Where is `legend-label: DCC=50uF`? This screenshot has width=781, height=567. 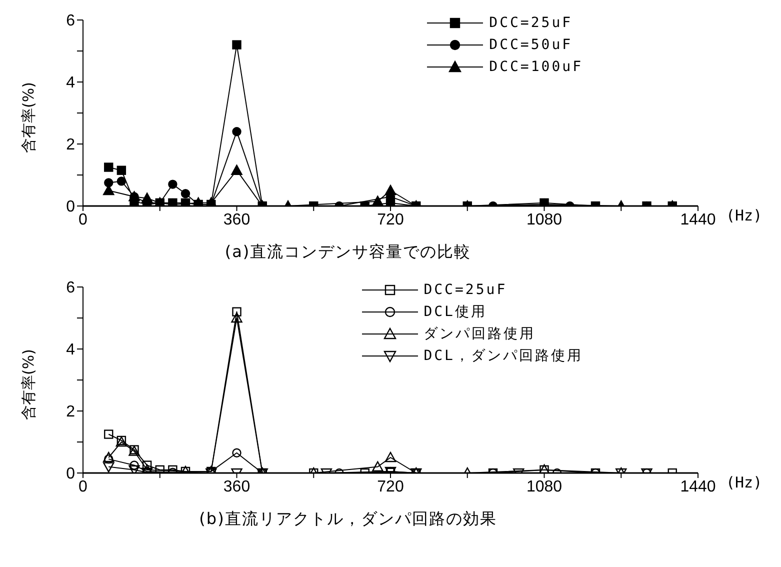 legend-label: DCC=50uF is located at coordinates (531, 45).